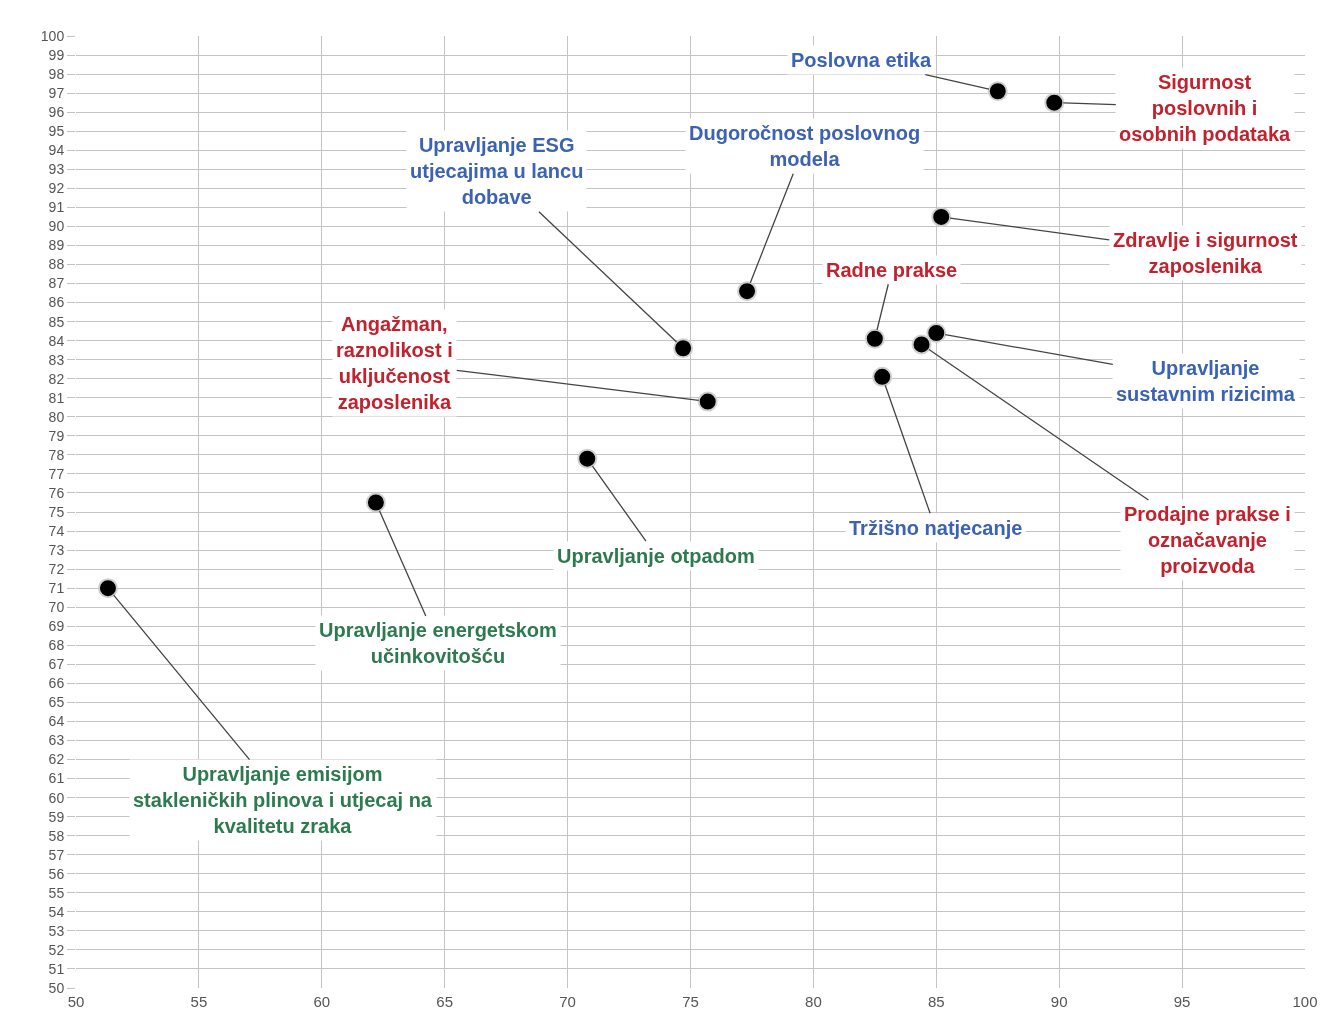 This screenshot has width=1330, height=1023. Describe the element at coordinates (56, 569) in the screenshot. I see `y-tick-label: 72` at that location.